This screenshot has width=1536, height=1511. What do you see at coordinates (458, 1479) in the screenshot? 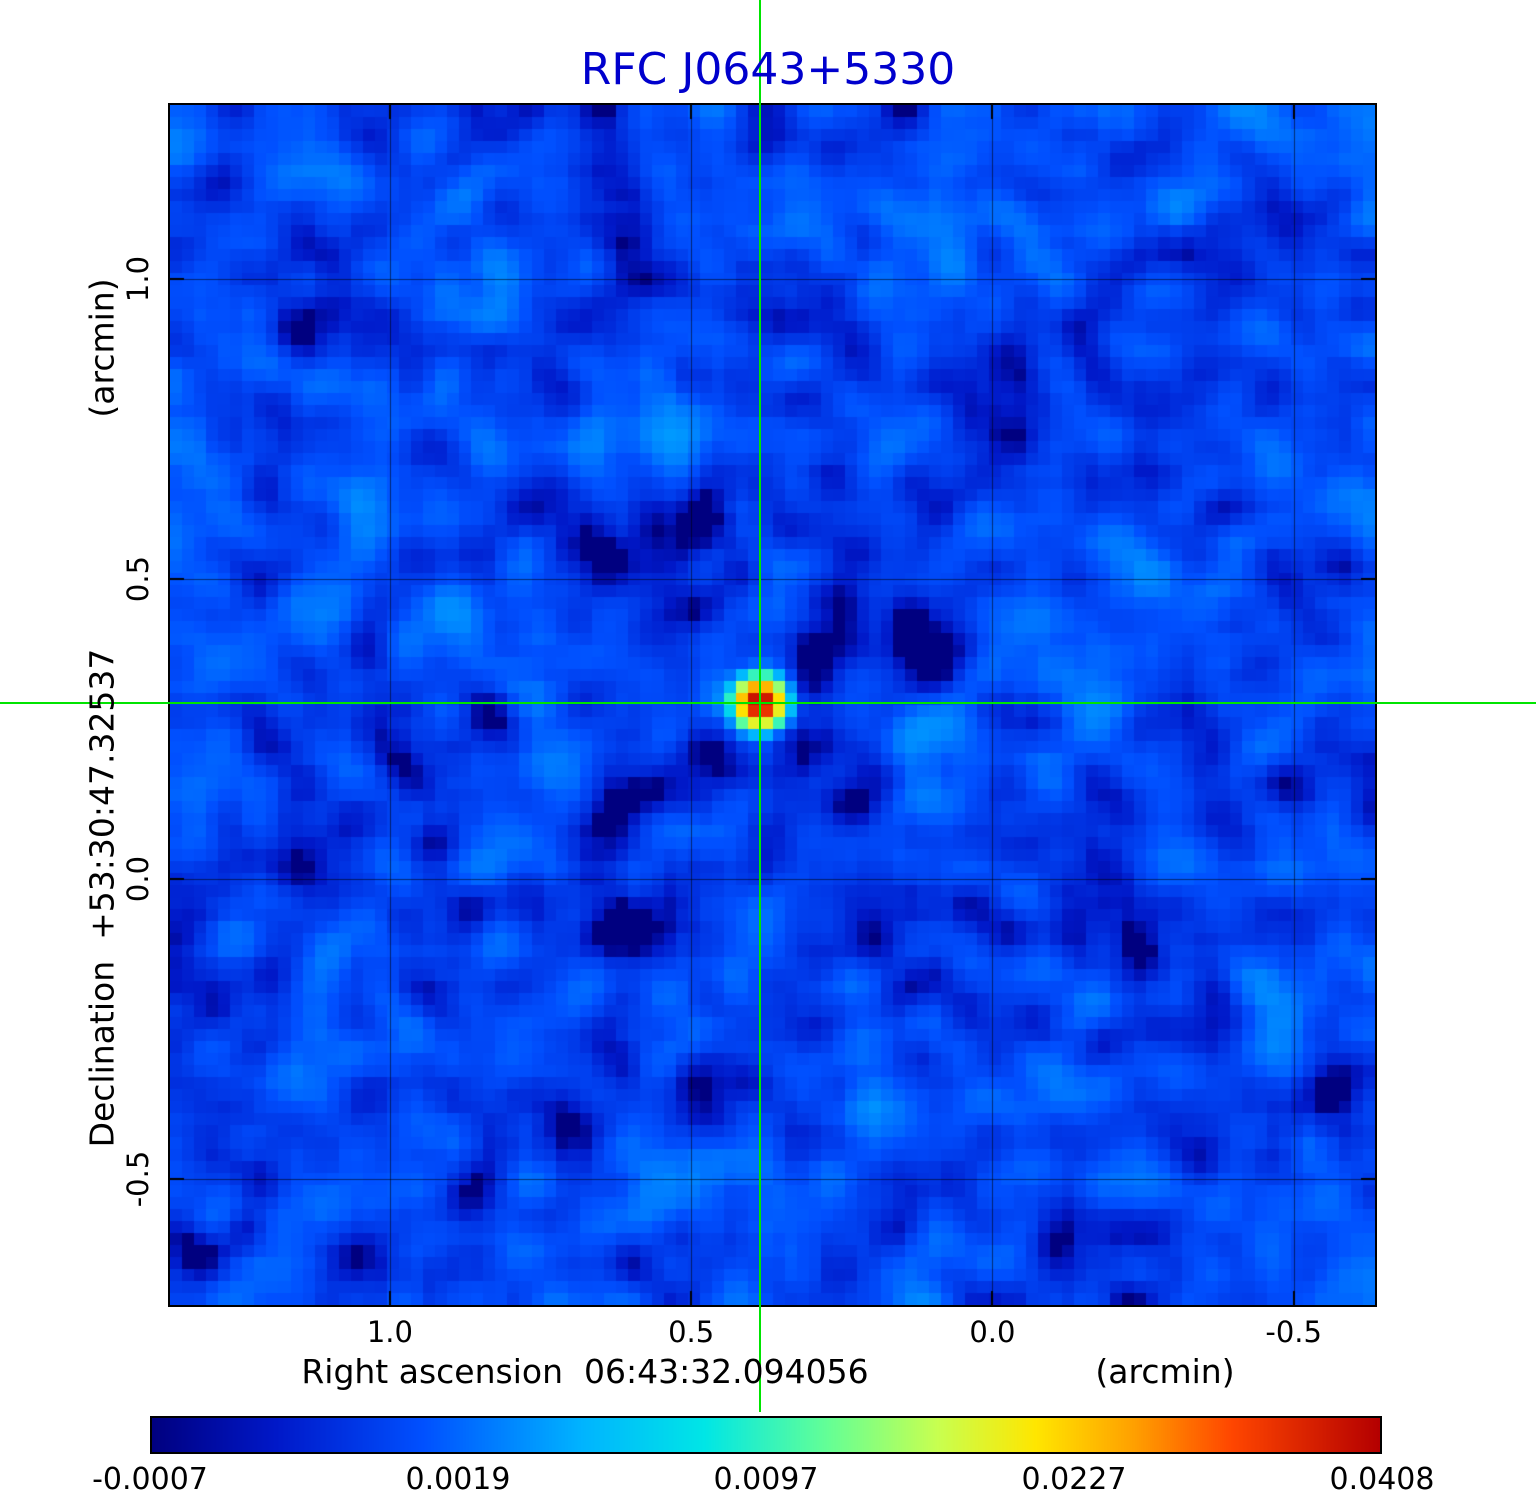
I see `colorbar-tick-label: 0.0019` at bounding box center [458, 1479].